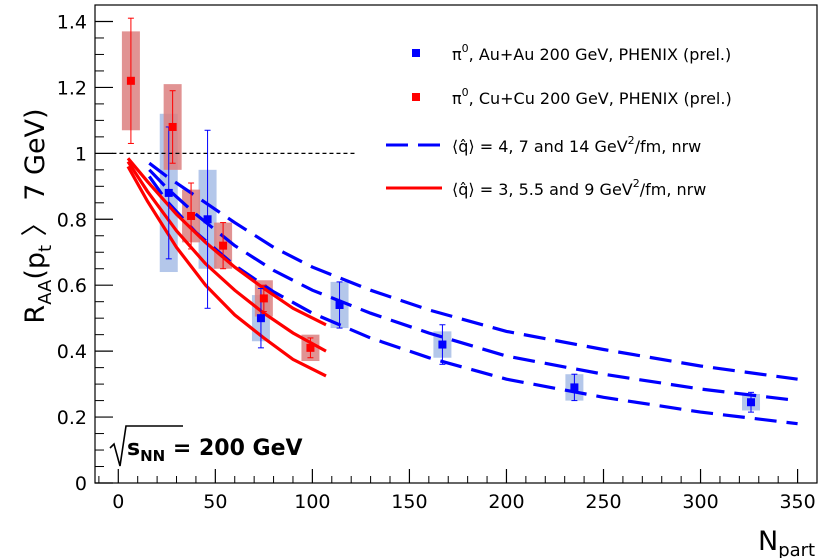 The width and height of the screenshot is (822, 558). What do you see at coordinates (118, 502) in the screenshot?
I see `x-tick-label: 0` at bounding box center [118, 502].